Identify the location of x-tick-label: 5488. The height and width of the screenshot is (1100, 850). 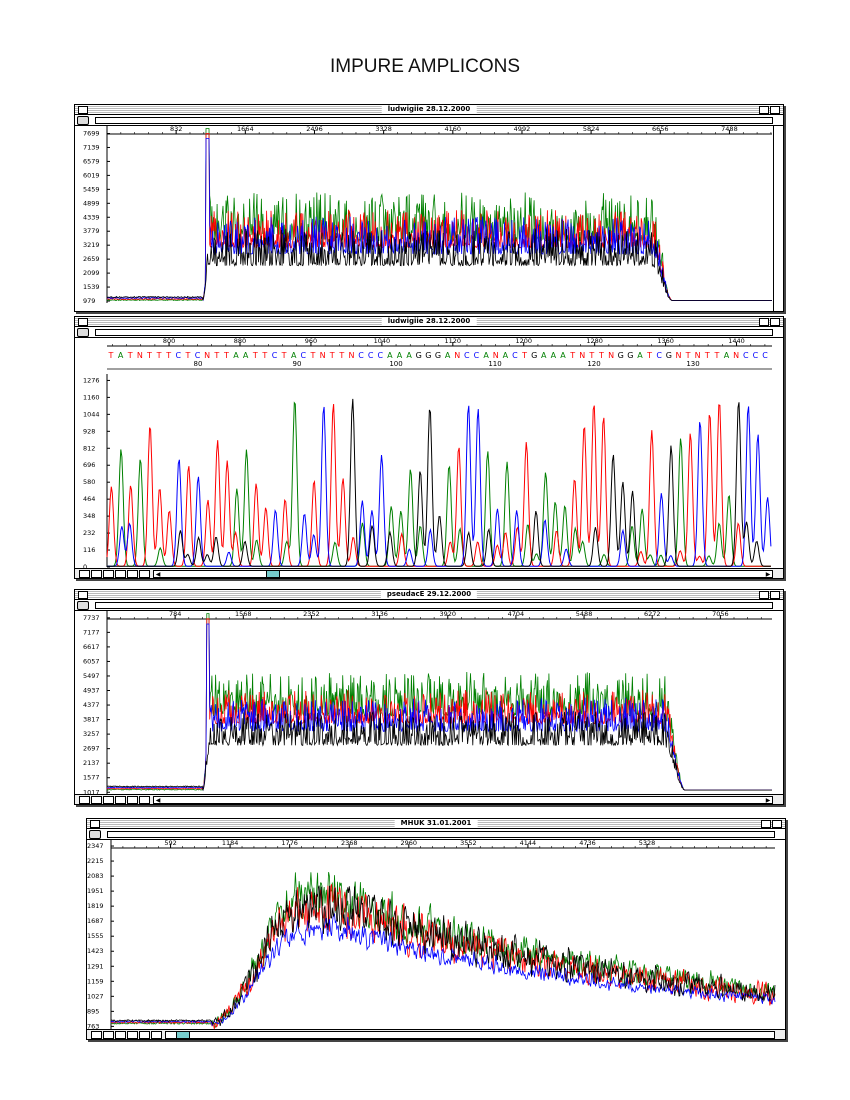
(584, 614).